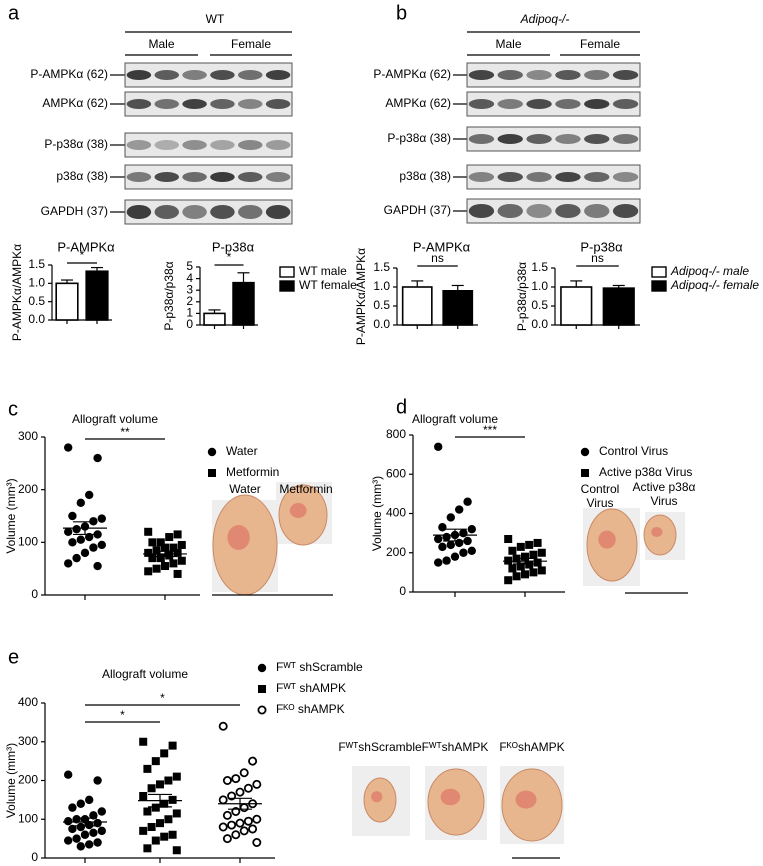  Describe the element at coordinates (233, 246) in the screenshot. I see `chart-title: P-p38α` at that location.